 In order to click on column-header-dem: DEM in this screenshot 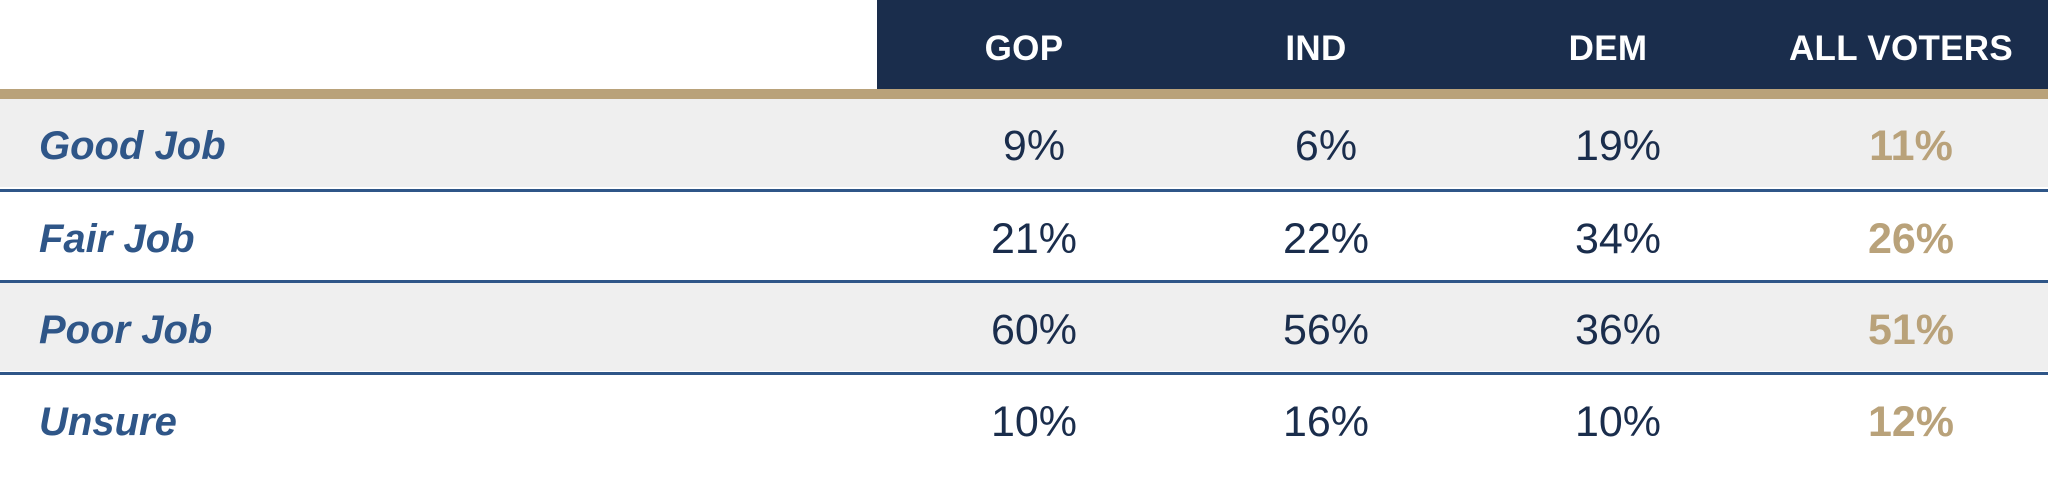, I will do `click(1608, 48)`.